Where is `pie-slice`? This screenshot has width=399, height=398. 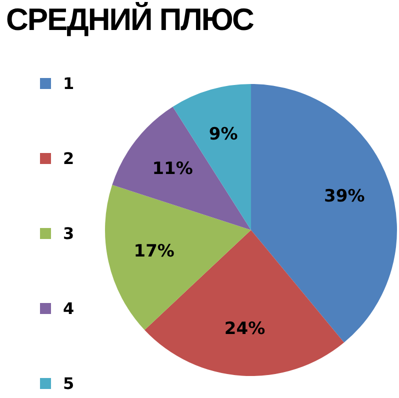 pie-slice is located at coordinates (181, 168).